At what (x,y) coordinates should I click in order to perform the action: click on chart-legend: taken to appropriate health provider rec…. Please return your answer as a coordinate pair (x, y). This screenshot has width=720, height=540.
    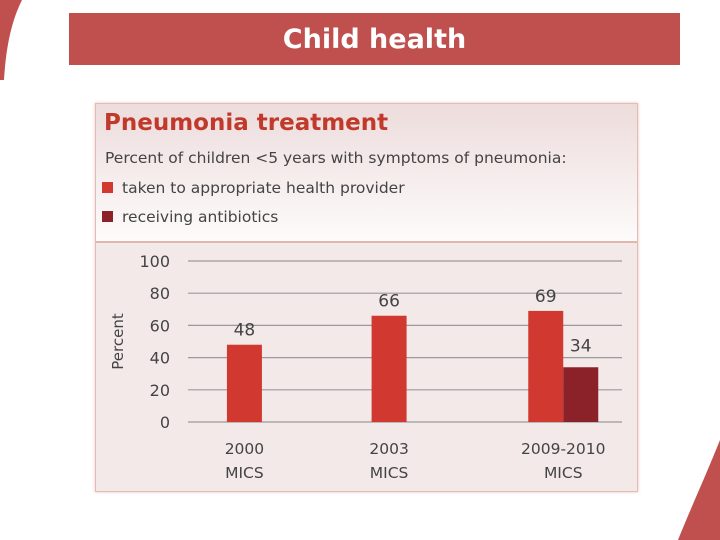
    Looking at the image, I should click on (253, 202).